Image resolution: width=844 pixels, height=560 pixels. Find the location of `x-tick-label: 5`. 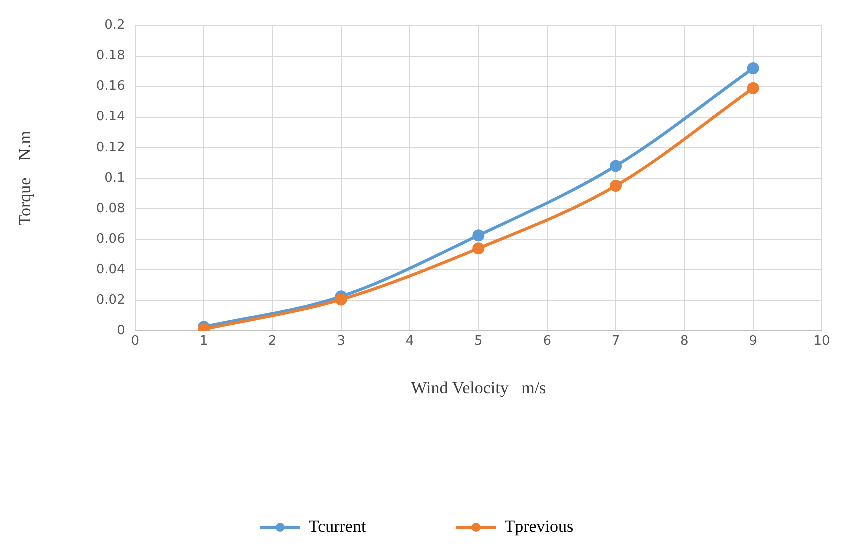

x-tick-label: 5 is located at coordinates (478, 342).